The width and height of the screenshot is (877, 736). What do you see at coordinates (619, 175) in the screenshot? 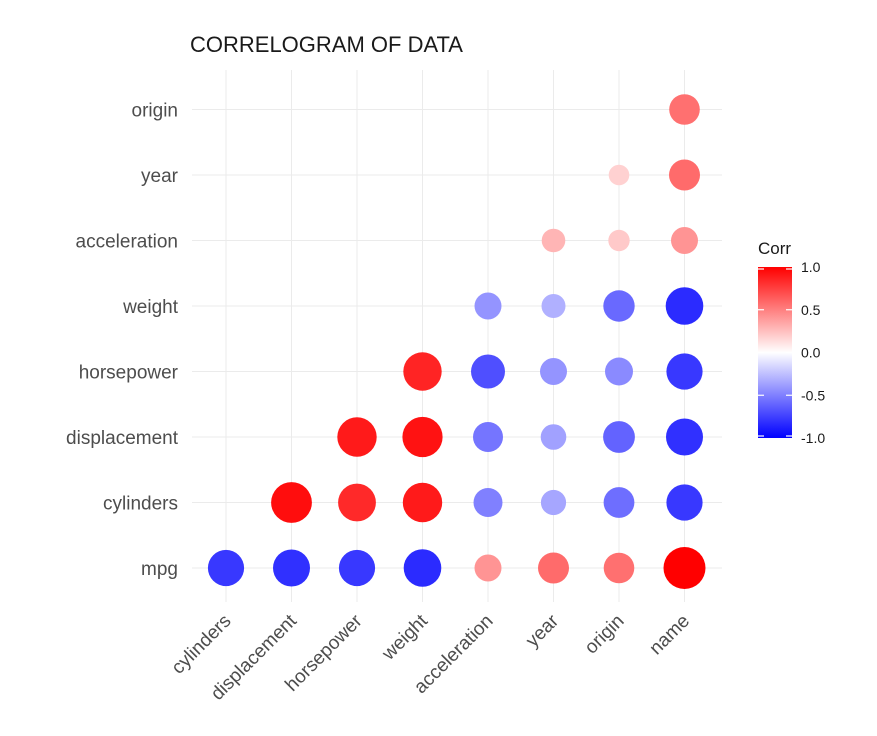
I see `corr-point-year-origin` at bounding box center [619, 175].